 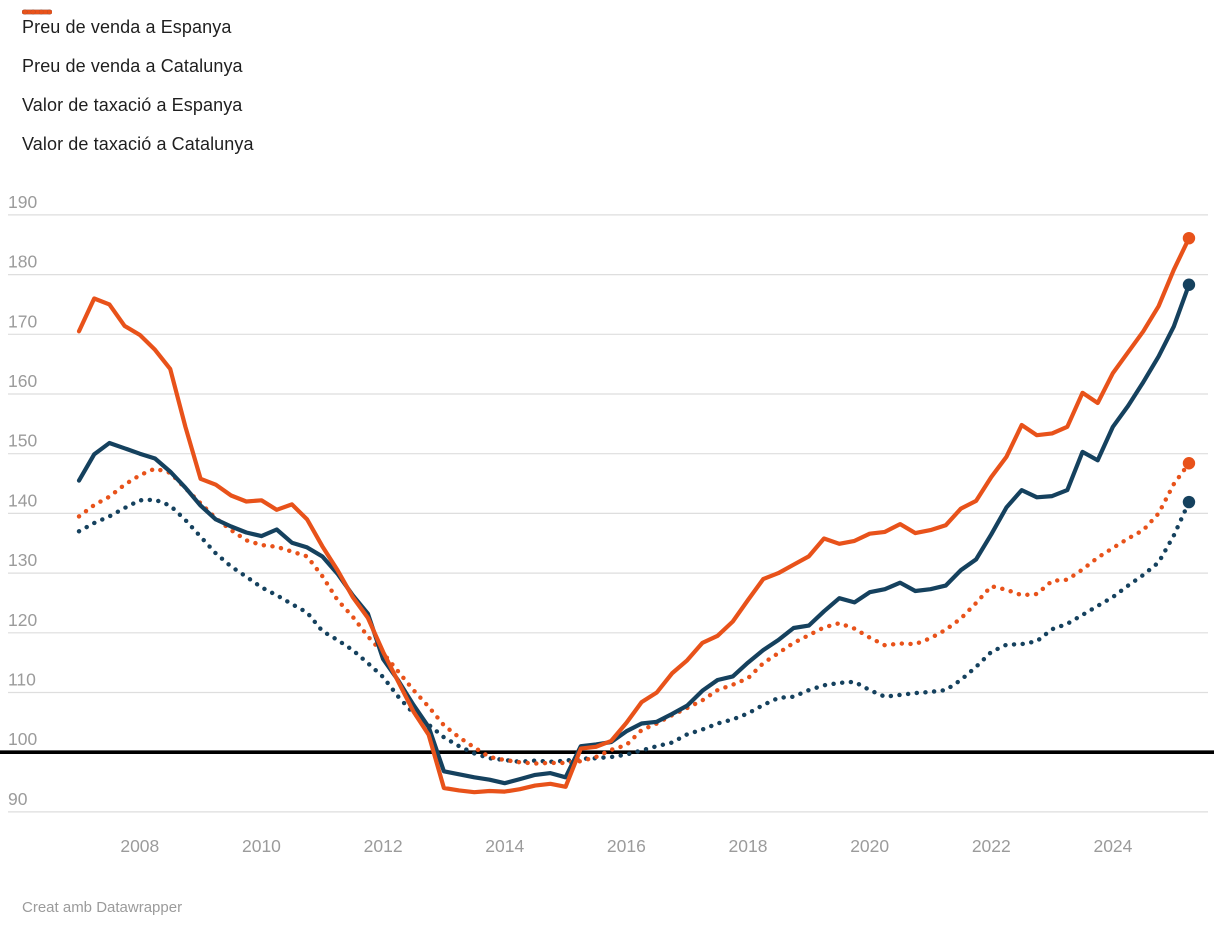 I want to click on x-axis-label: 2012, so click(x=383, y=846).